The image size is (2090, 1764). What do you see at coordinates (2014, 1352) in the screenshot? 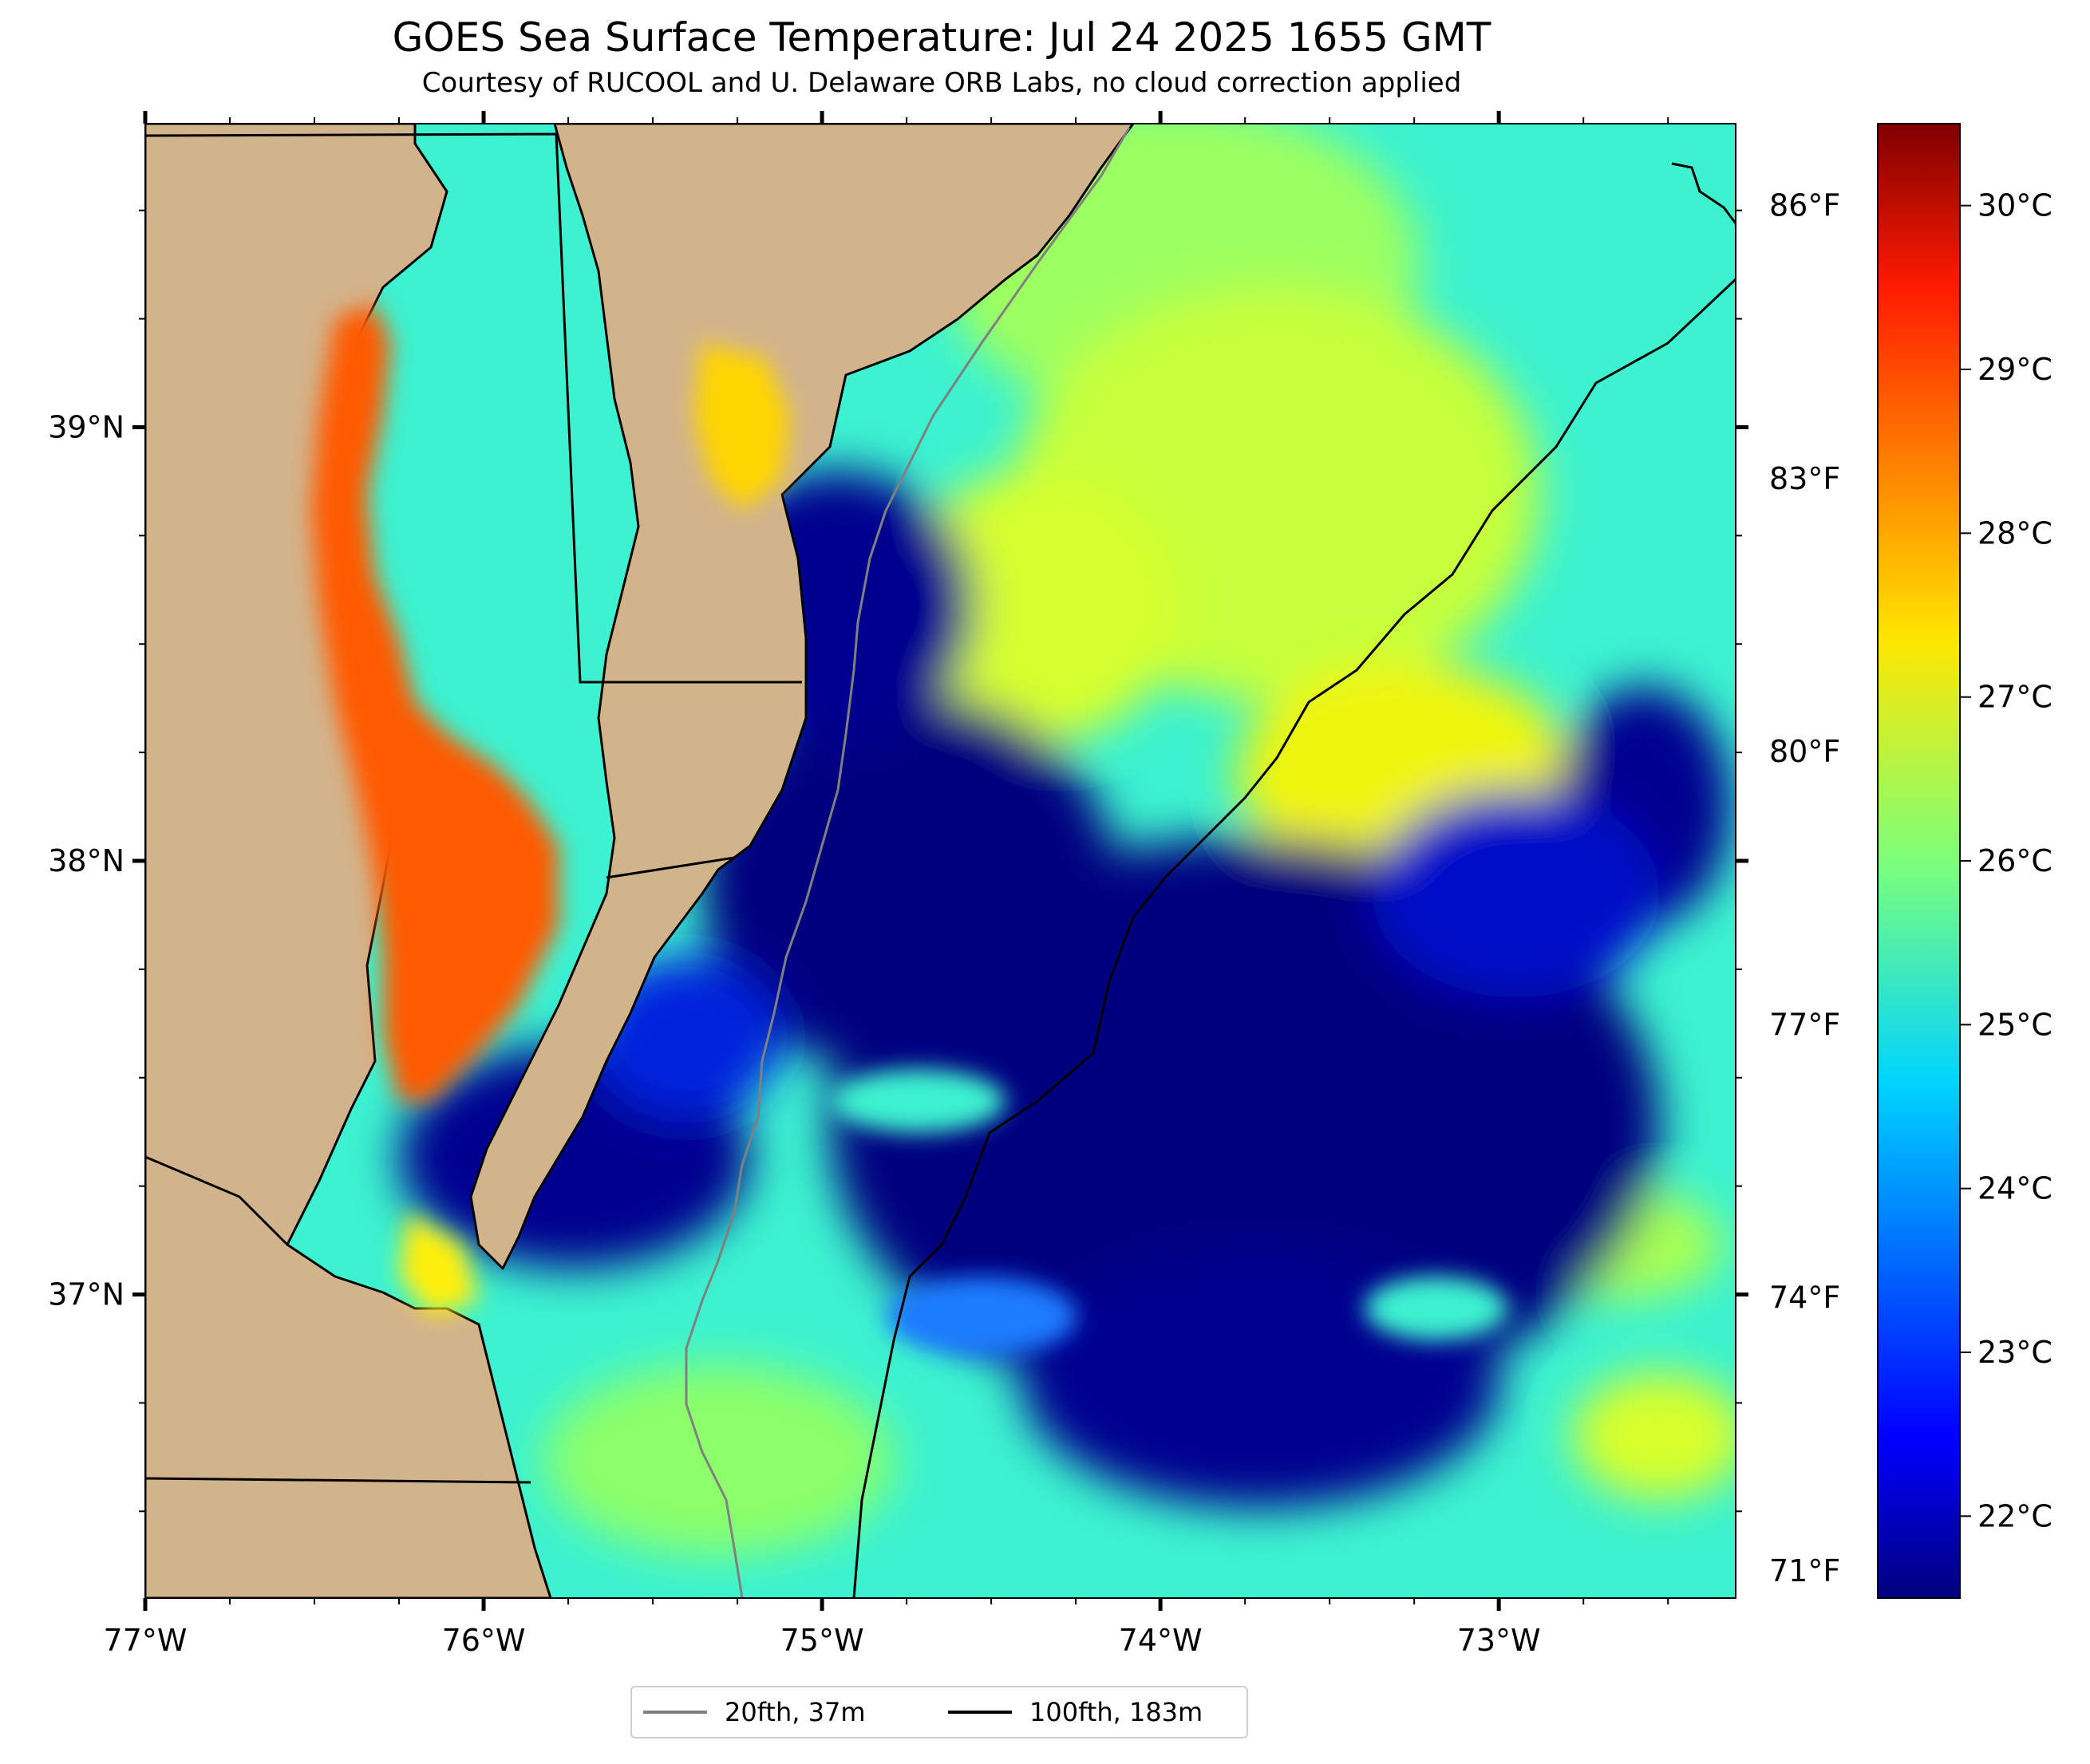
I see `colorbar-tick-label: 23°C` at bounding box center [2014, 1352].